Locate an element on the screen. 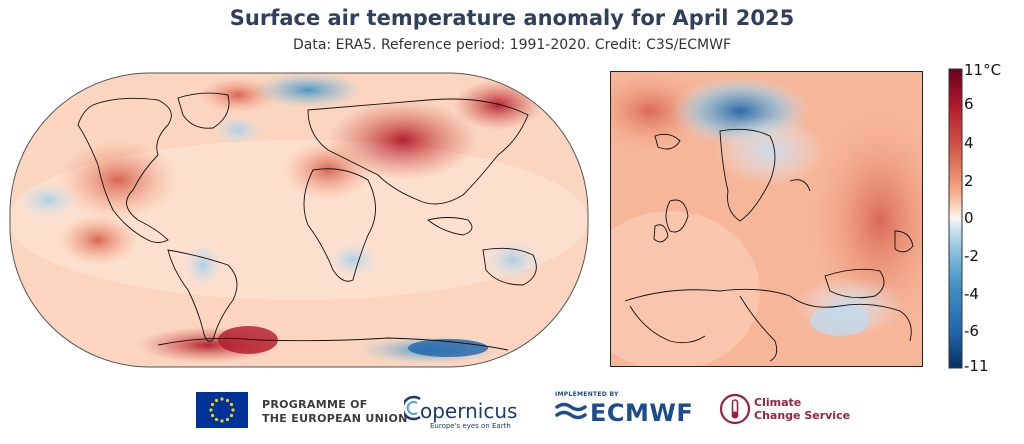 The image size is (1024, 444). colorbar-tick: 0 is located at coordinates (969, 218).